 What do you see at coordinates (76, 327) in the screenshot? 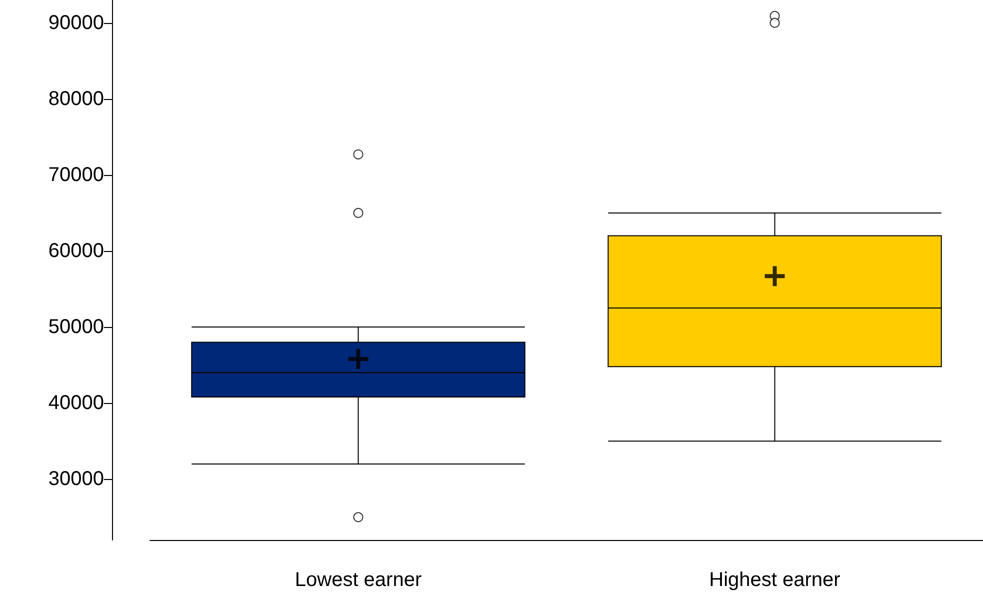
I see `y-tick-label: 50000` at bounding box center [76, 327].